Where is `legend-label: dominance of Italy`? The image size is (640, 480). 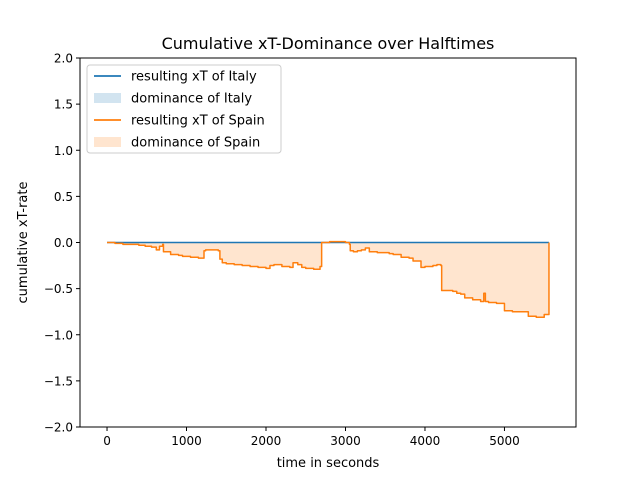 legend-label: dominance of Italy is located at coordinates (191, 99).